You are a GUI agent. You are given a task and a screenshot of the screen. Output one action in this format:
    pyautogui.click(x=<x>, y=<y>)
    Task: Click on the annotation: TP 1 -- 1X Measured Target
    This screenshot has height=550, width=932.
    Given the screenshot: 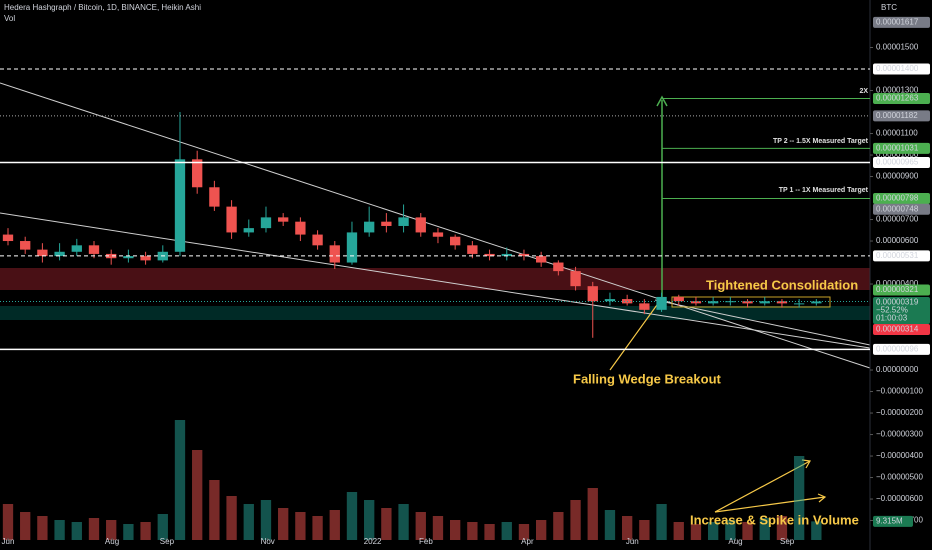 What is the action you would take?
    pyautogui.click(x=824, y=190)
    